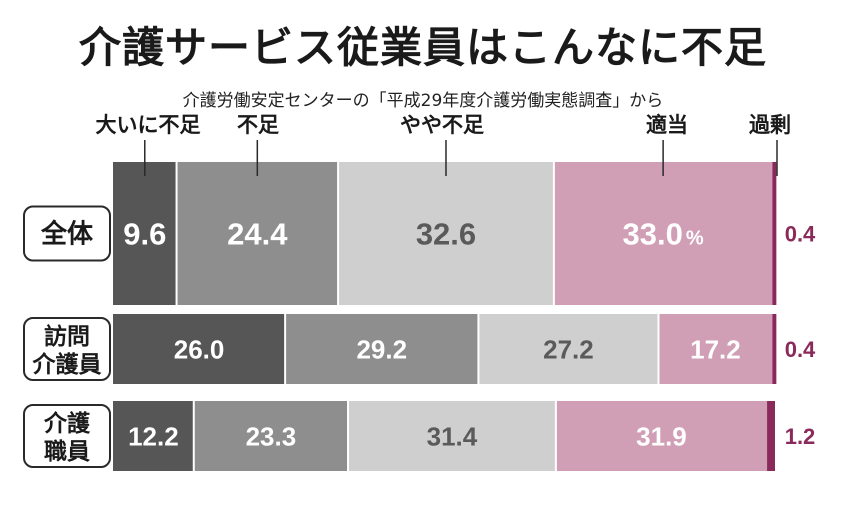 This screenshot has height=524, width=846. I want to click on data-label: 32.6, so click(446, 234).